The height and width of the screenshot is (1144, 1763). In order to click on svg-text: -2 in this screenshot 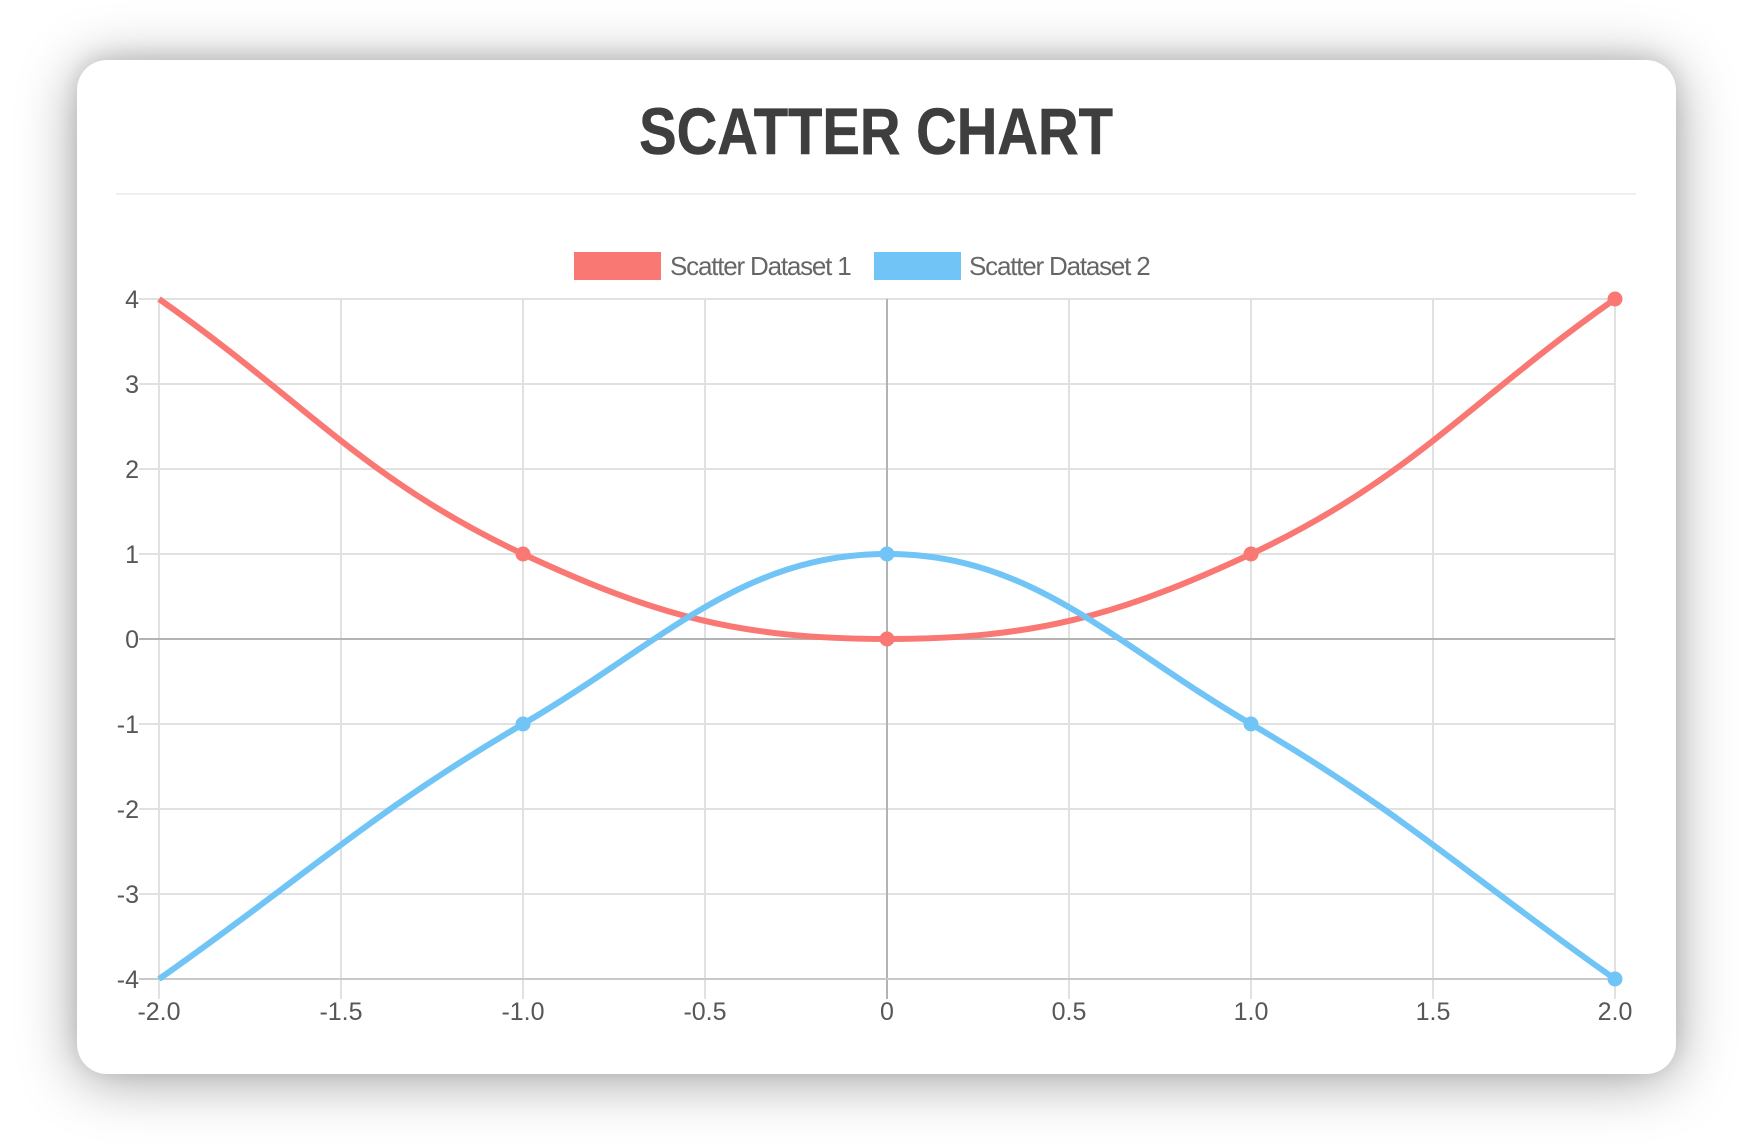, I will do `click(128, 810)`.